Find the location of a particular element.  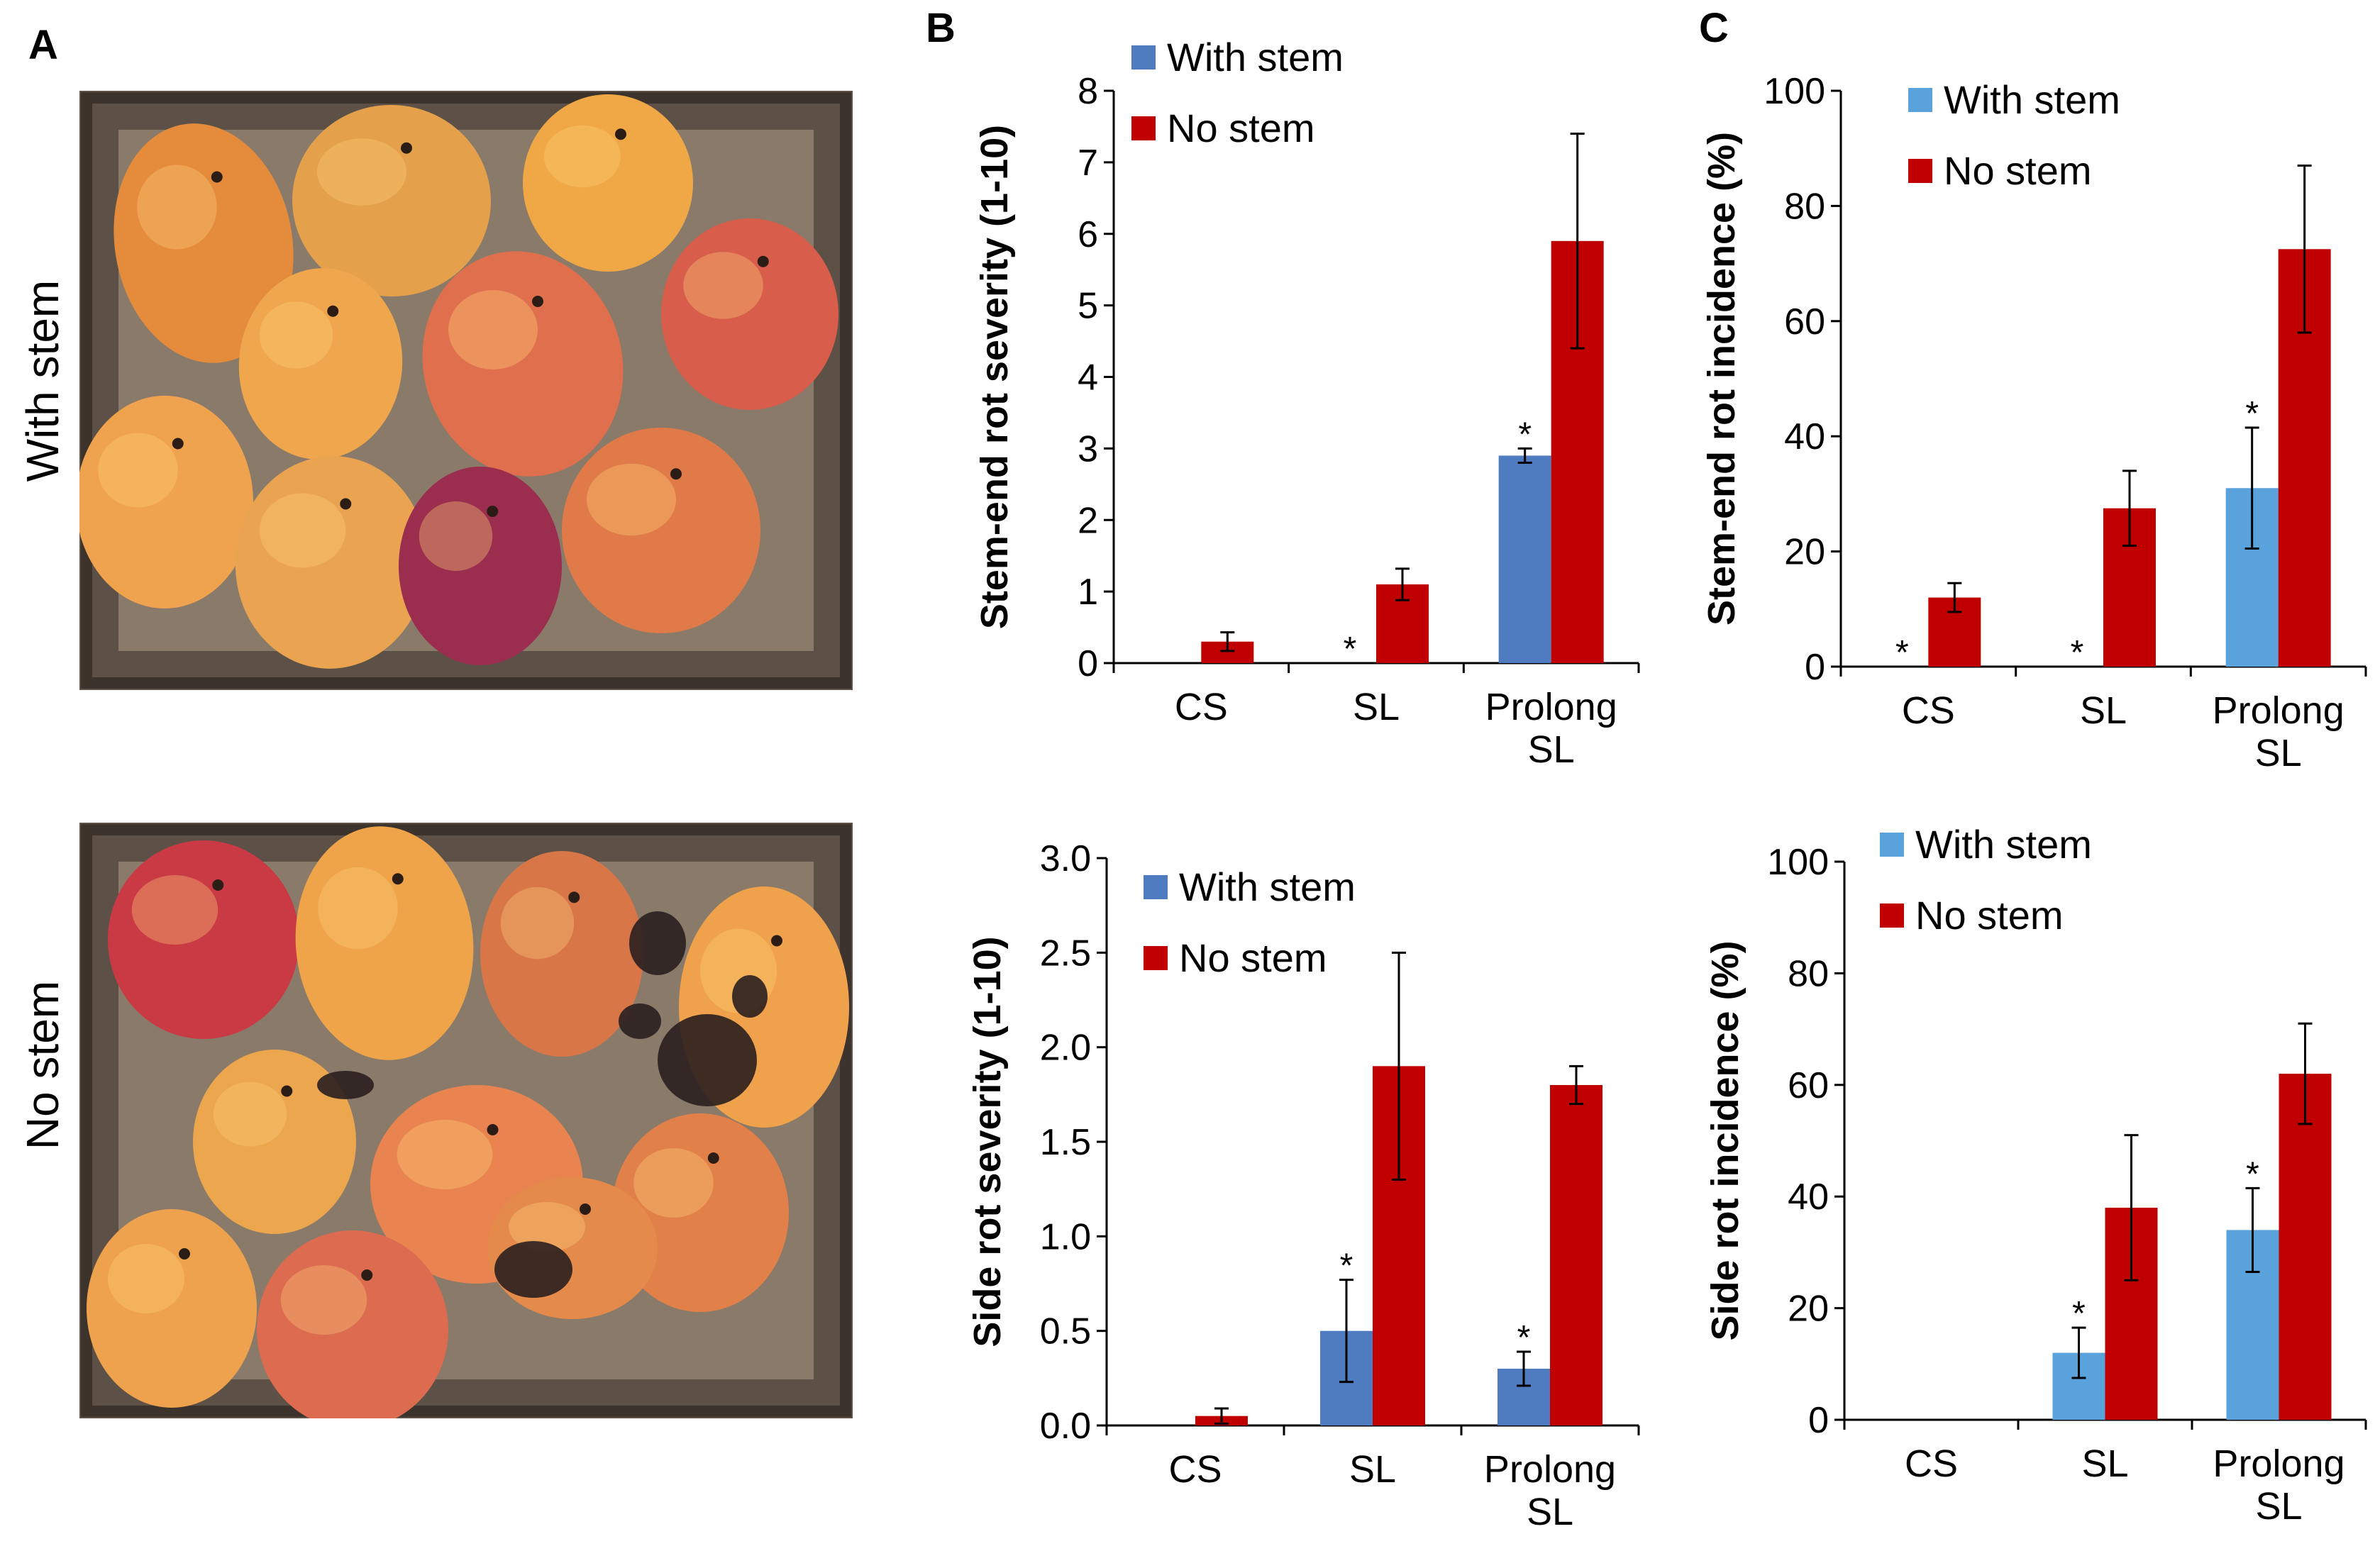

y-tick-label: 6 is located at coordinates (1088, 234).